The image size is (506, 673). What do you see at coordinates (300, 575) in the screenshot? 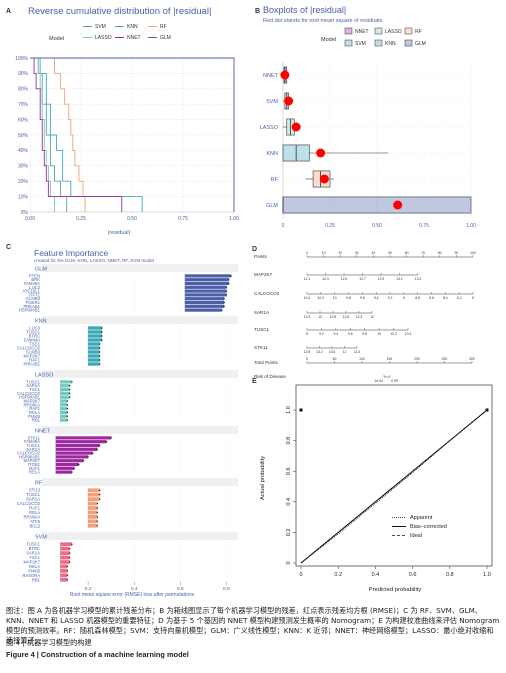
I see `panel-e-x-tick-label: 0` at bounding box center [300, 575].